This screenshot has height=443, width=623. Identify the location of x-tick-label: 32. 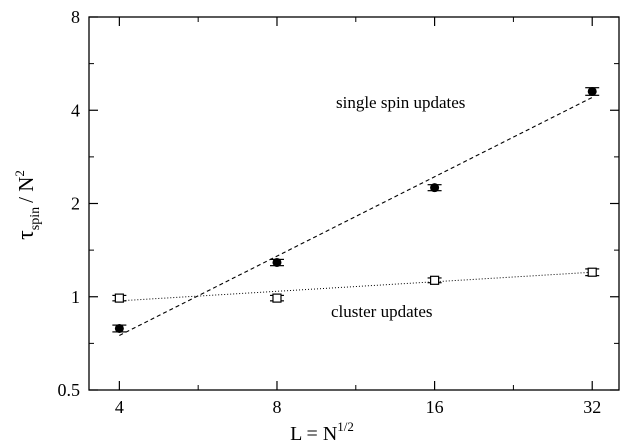
(592, 407).